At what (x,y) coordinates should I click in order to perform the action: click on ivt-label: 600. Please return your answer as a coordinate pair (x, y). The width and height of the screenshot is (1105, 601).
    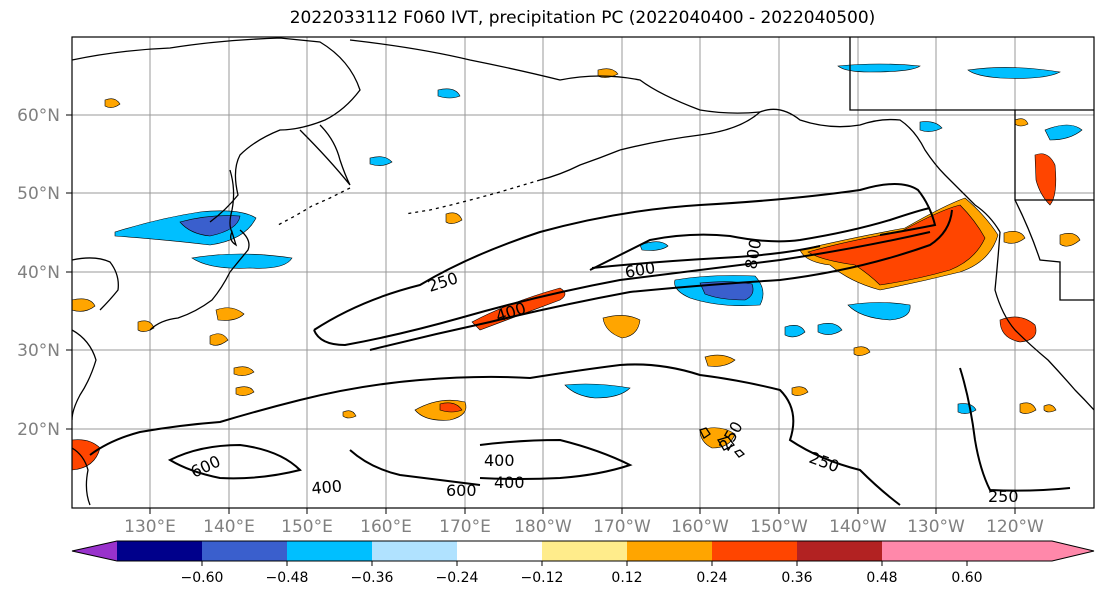
    Looking at the image, I should click on (461, 490).